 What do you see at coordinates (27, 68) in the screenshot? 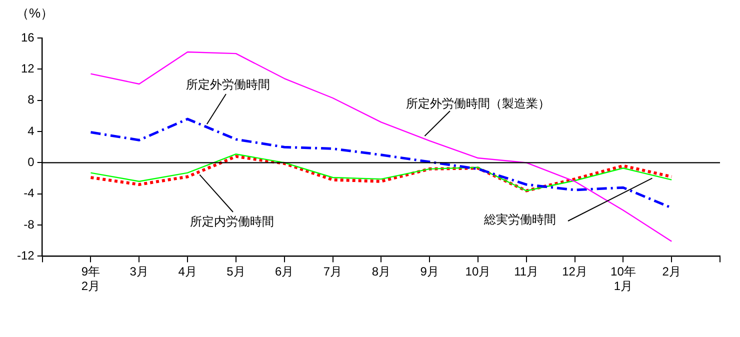
I see `y-tick-label: 12` at bounding box center [27, 68].